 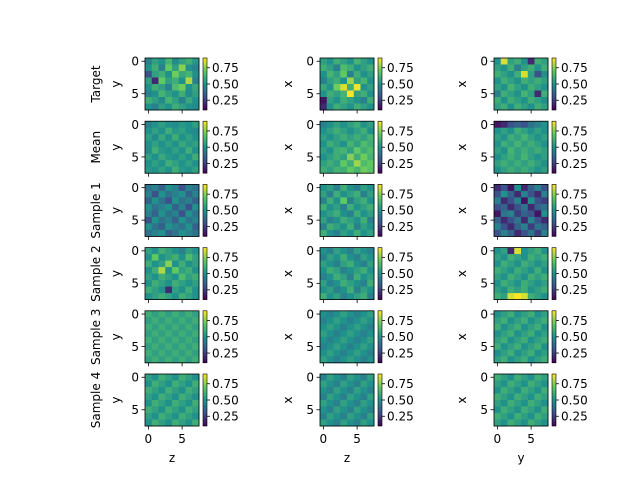 What do you see at coordinates (400, 164) in the screenshot?
I see `colorbar-tick-label: 0.25` at bounding box center [400, 164].